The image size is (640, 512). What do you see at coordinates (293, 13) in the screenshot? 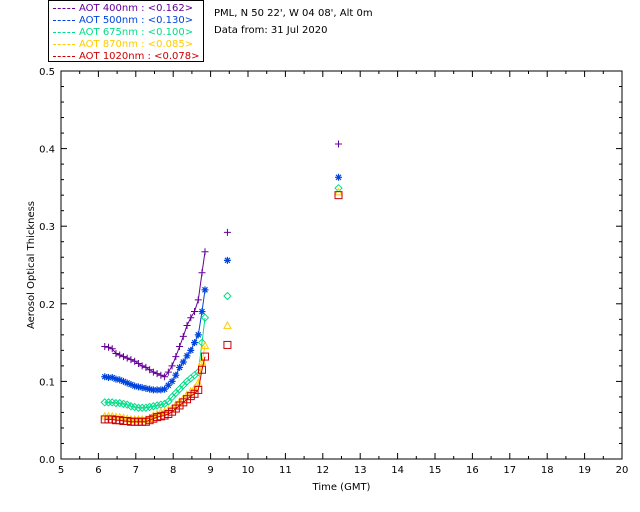
I see `location-info: PML, N 50 22', W 04 08', Alt 0m` at bounding box center [293, 13].